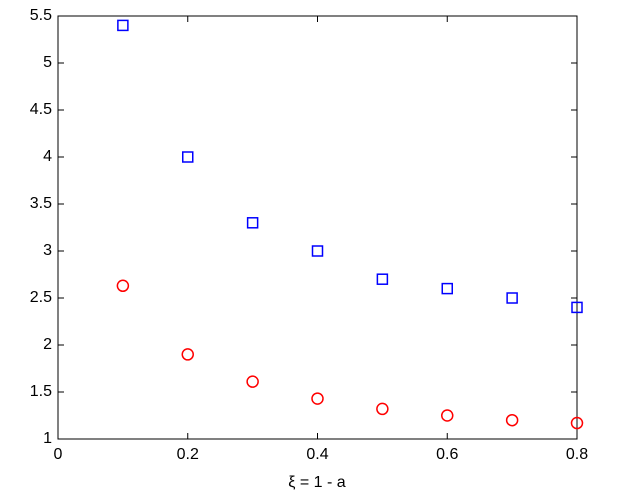  Describe the element at coordinates (41, 203) in the screenshot. I see `y-tick-label: 3.5` at that location.